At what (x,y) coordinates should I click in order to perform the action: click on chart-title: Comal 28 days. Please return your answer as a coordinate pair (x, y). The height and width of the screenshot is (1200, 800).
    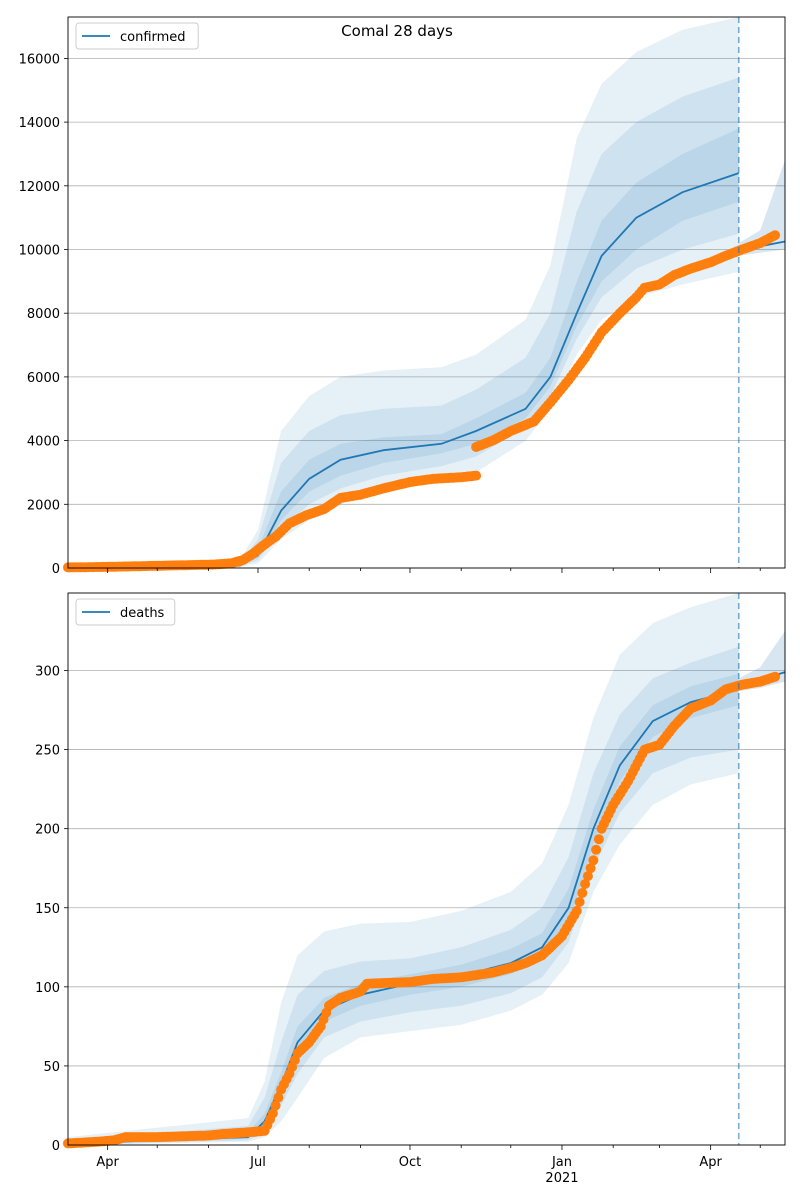
    Looking at the image, I should click on (397, 31).